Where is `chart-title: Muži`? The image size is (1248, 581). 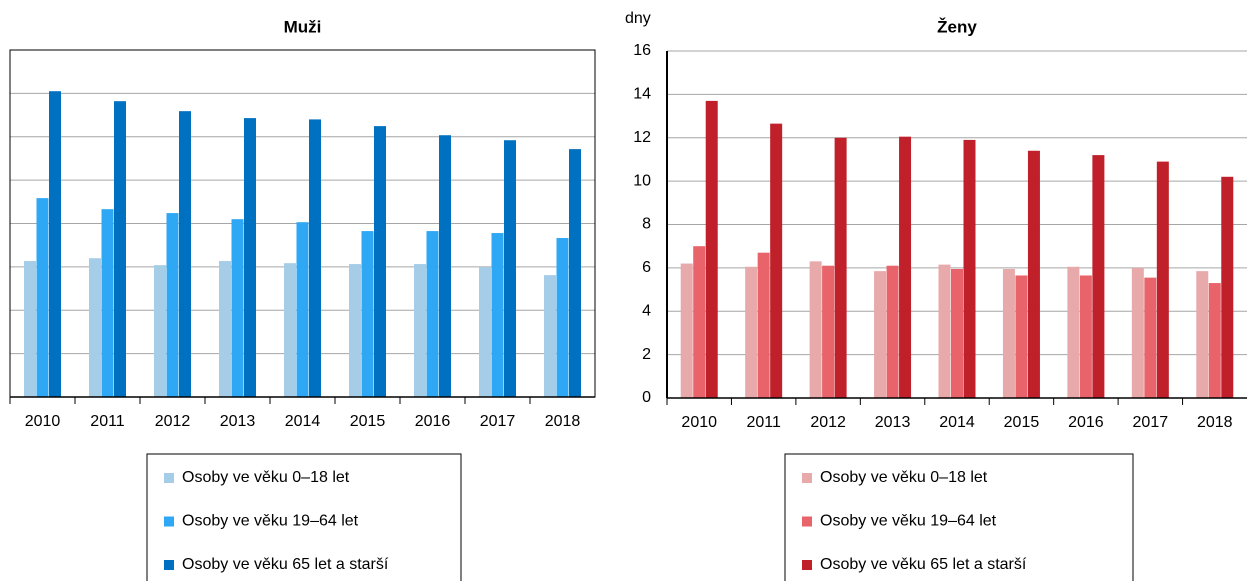
chart-title: Muži is located at coordinates (303, 26).